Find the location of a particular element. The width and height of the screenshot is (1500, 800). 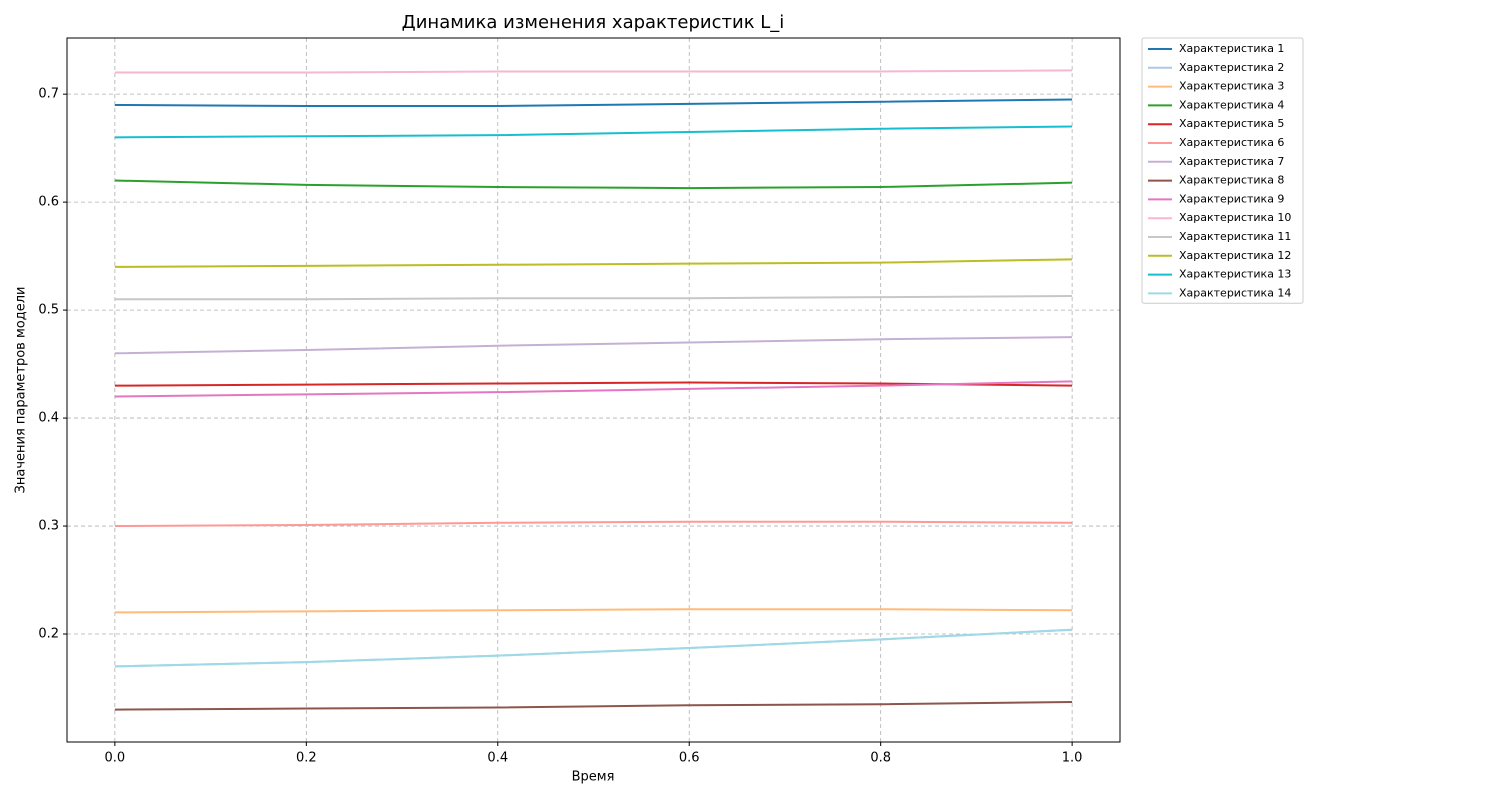

x-tick-label: 0.0 is located at coordinates (115, 758).